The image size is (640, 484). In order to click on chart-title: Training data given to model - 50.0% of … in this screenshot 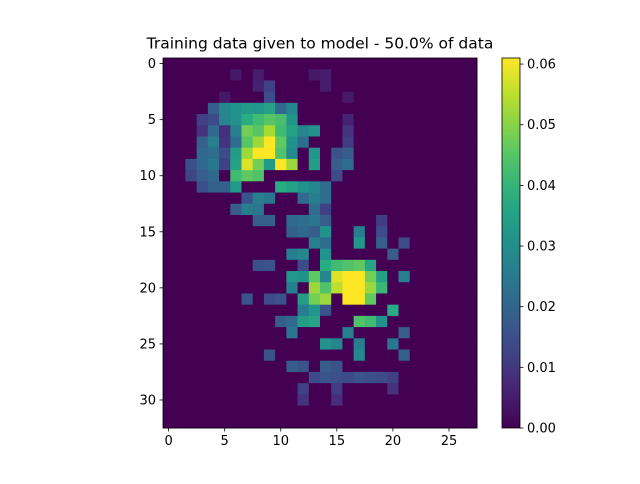, I will do `click(320, 44)`.